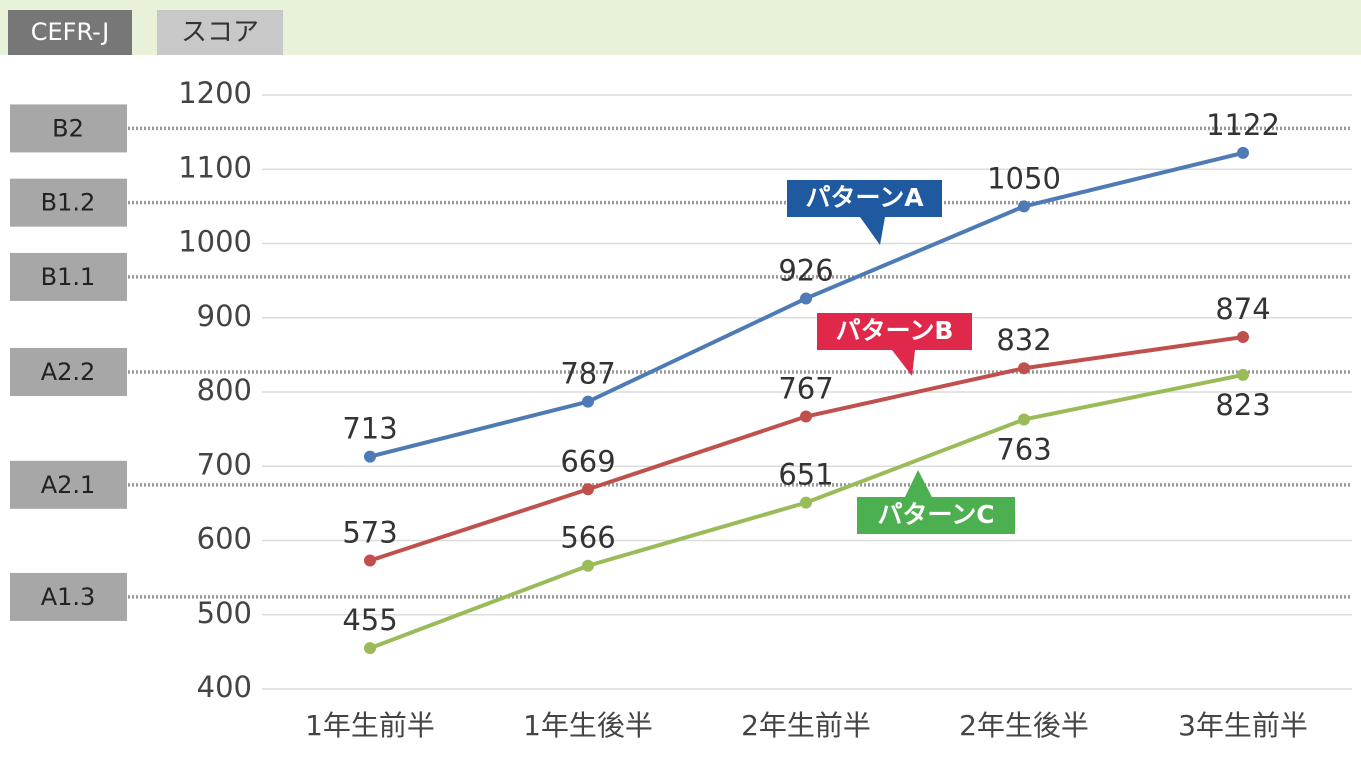 The width and height of the screenshot is (1361, 768). What do you see at coordinates (369, 533) in the screenshot?
I see `value-label: 573` at bounding box center [369, 533].